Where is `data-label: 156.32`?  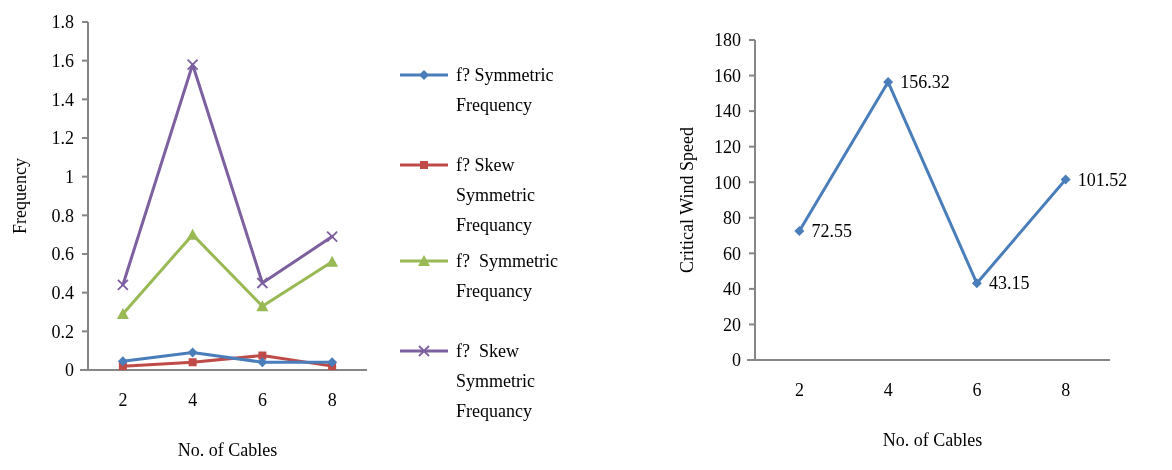
data-label: 156.32 is located at coordinates (925, 82).